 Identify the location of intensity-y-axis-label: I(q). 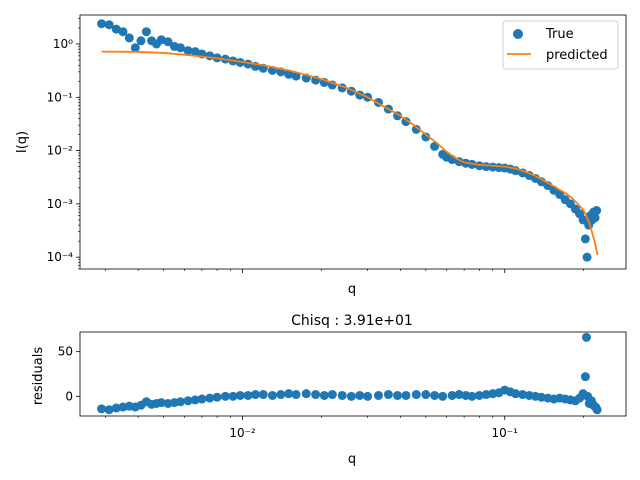
(22, 142).